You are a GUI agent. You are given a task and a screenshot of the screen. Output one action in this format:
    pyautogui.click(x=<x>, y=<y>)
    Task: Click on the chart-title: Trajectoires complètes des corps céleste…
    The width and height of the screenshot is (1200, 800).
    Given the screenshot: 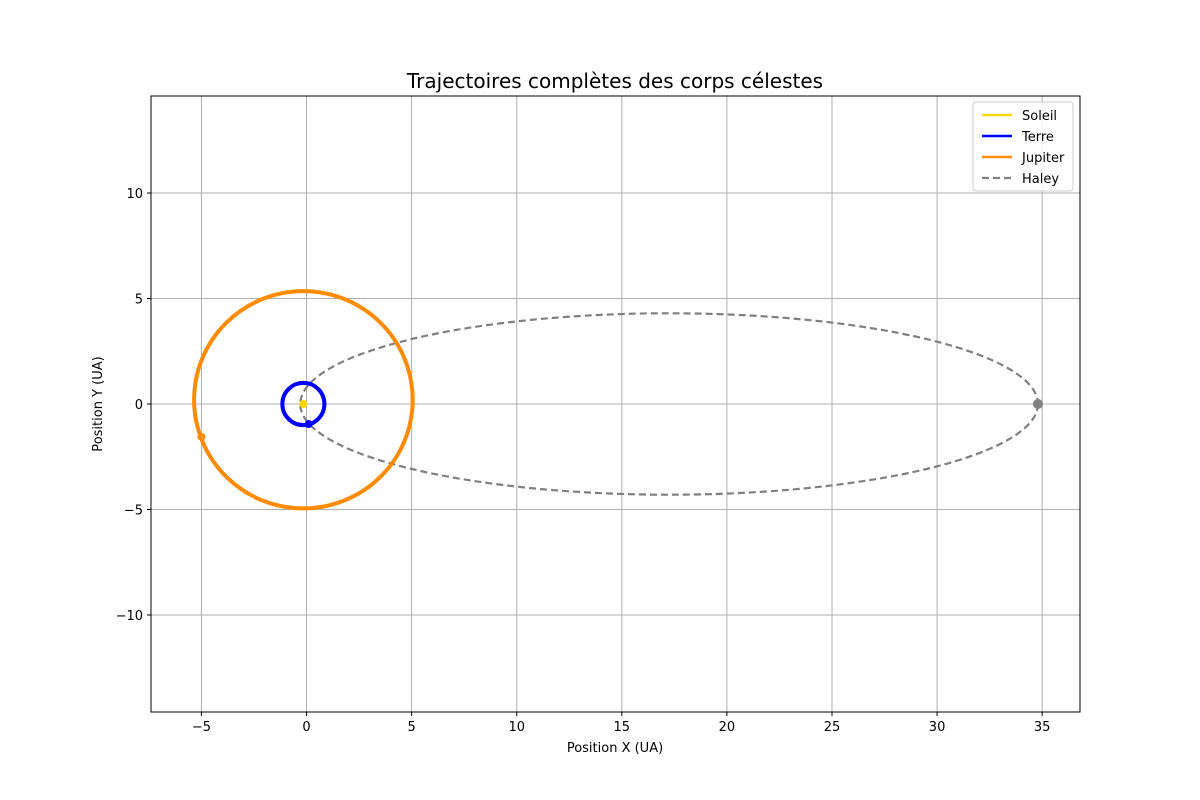 What is the action you would take?
    pyautogui.click(x=614, y=81)
    